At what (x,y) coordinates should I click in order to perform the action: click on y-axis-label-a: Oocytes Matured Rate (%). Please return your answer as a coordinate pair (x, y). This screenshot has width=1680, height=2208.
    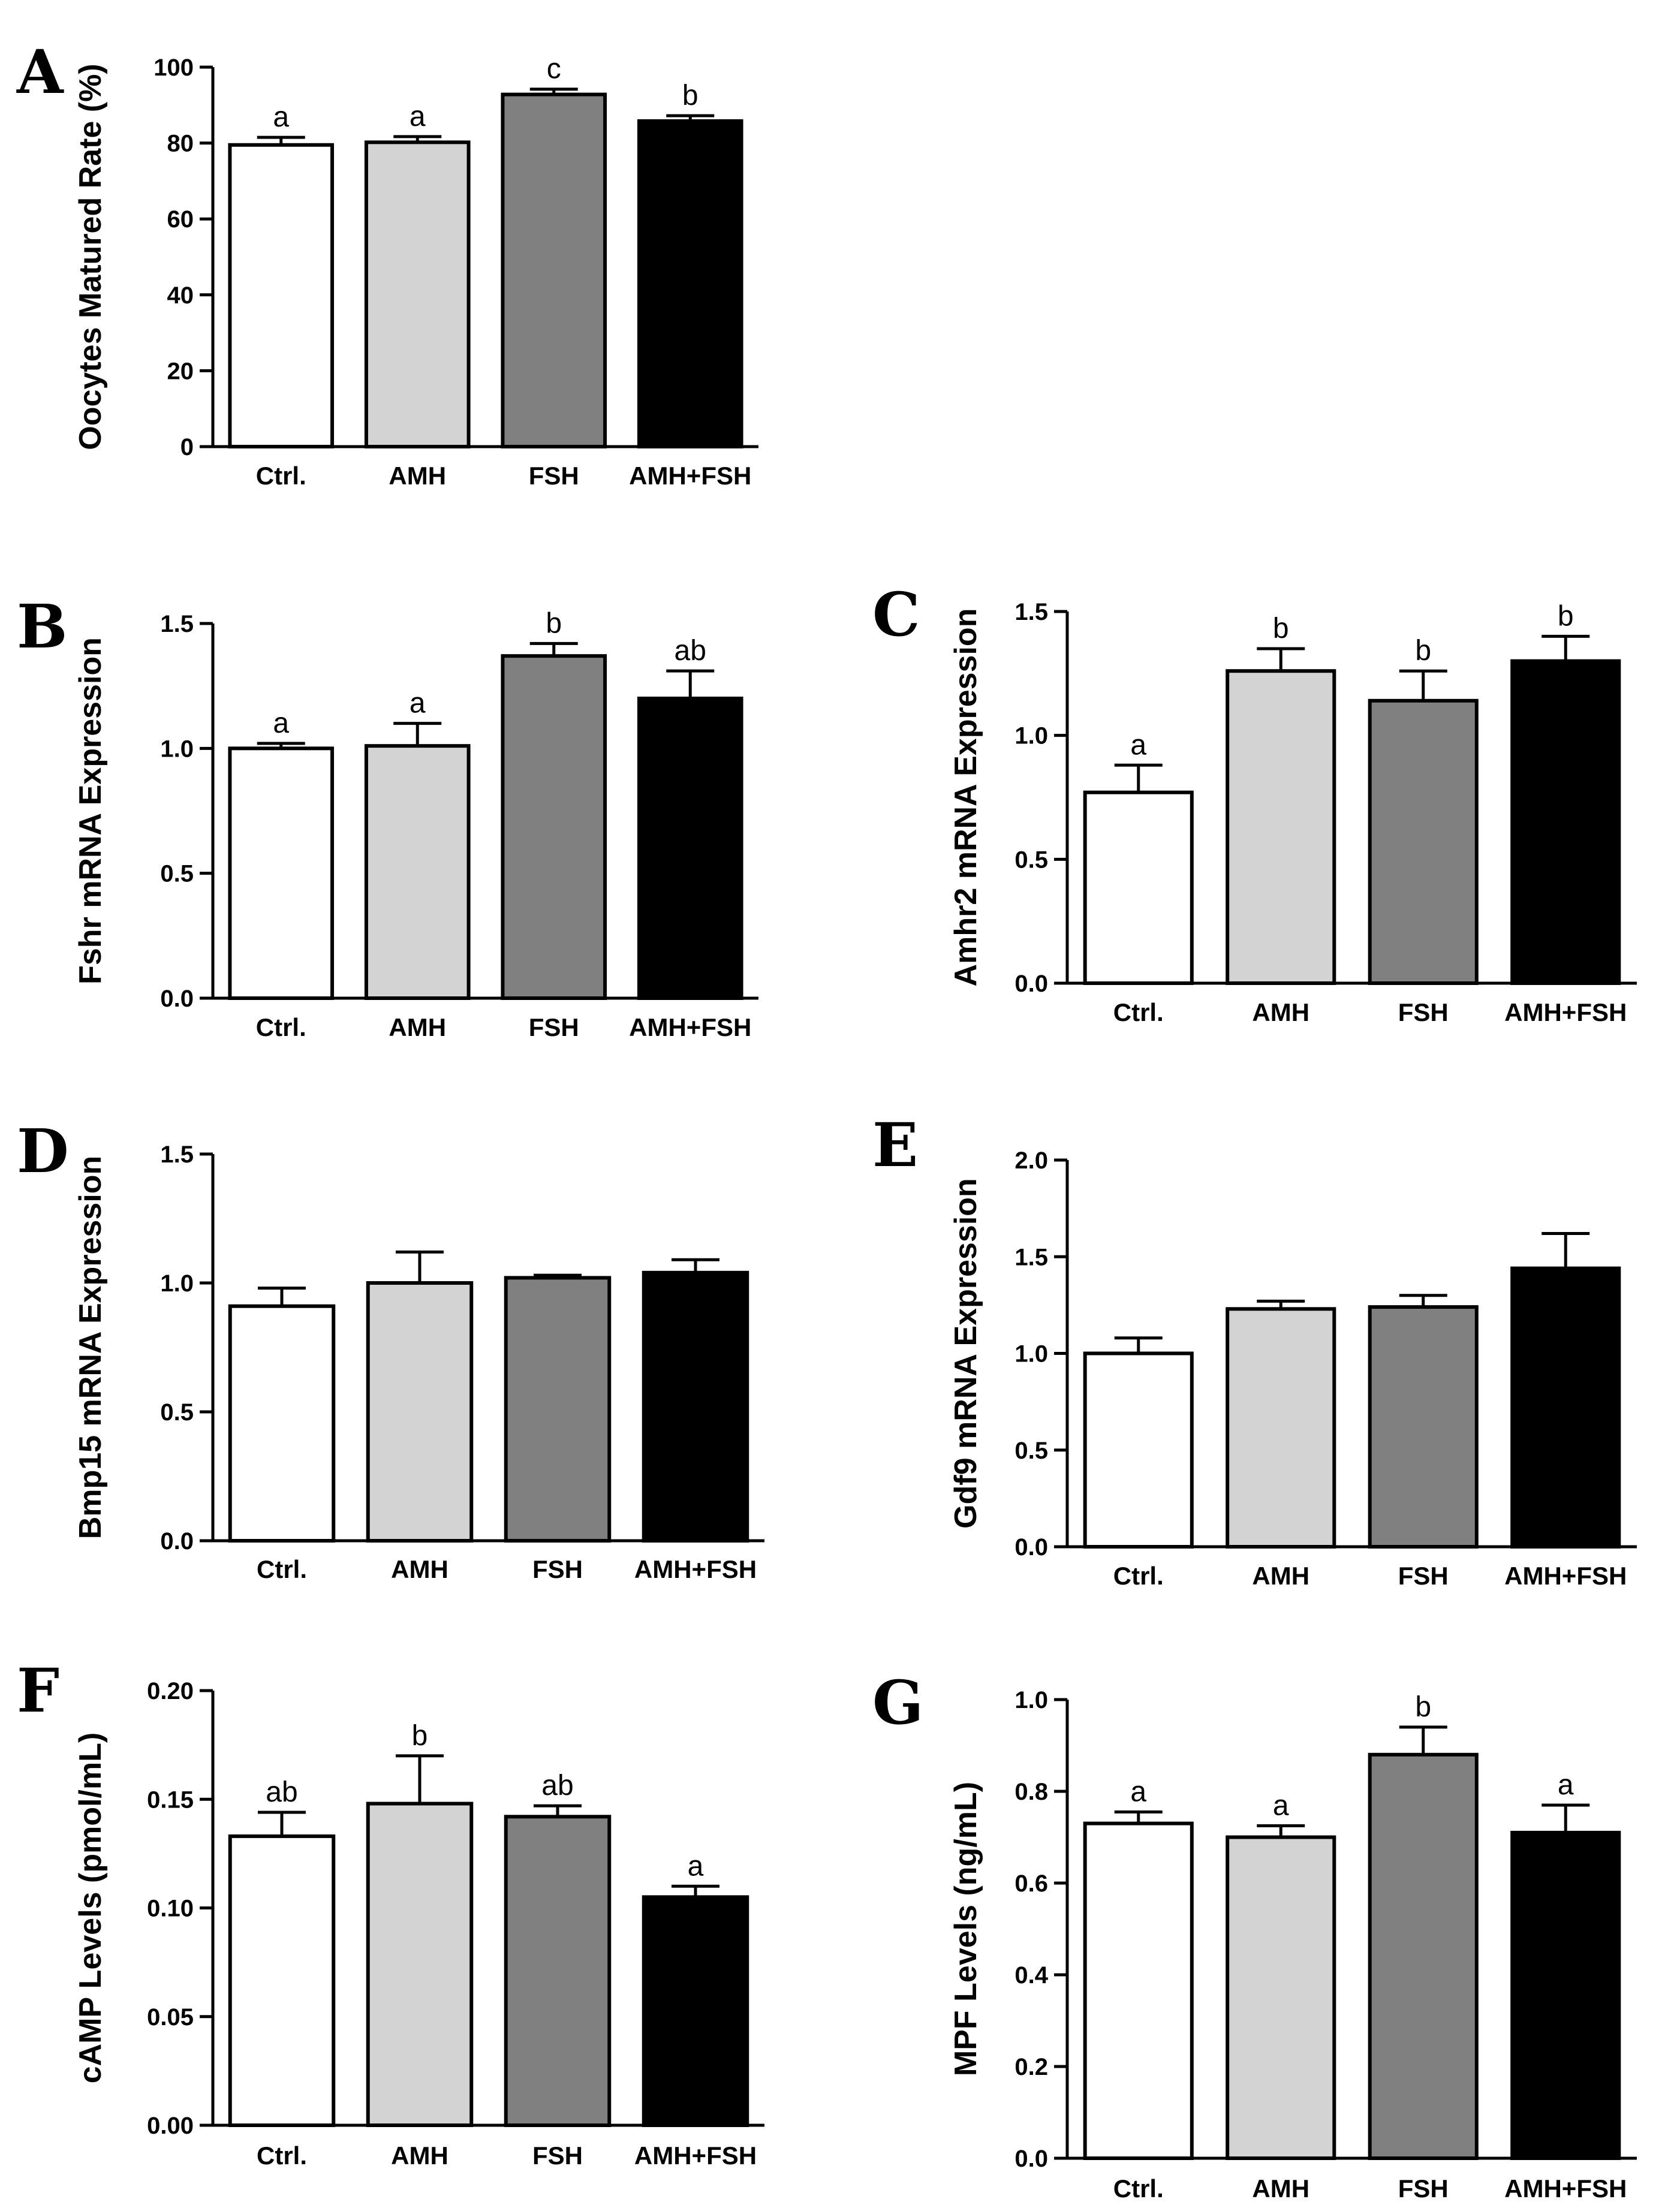
    Looking at the image, I should click on (90, 257).